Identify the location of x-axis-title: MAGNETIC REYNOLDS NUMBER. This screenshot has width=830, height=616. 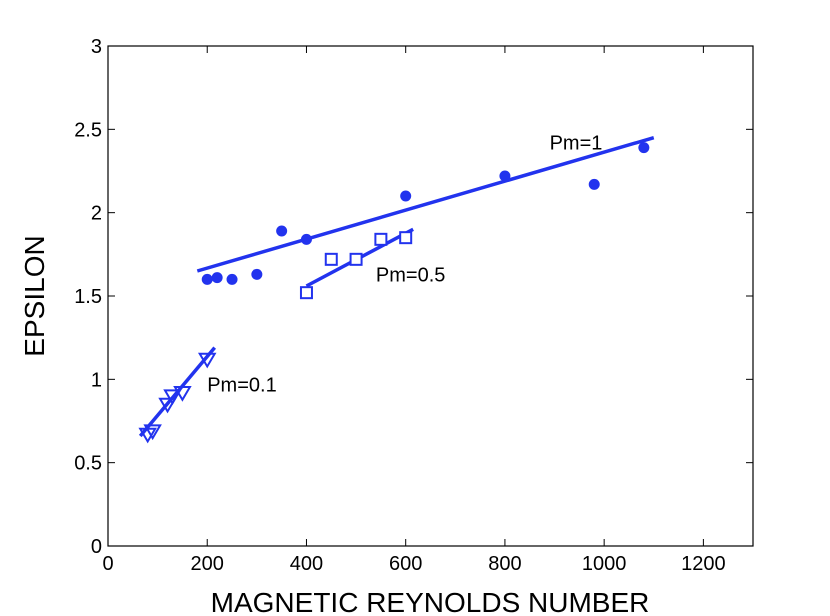
(430, 601).